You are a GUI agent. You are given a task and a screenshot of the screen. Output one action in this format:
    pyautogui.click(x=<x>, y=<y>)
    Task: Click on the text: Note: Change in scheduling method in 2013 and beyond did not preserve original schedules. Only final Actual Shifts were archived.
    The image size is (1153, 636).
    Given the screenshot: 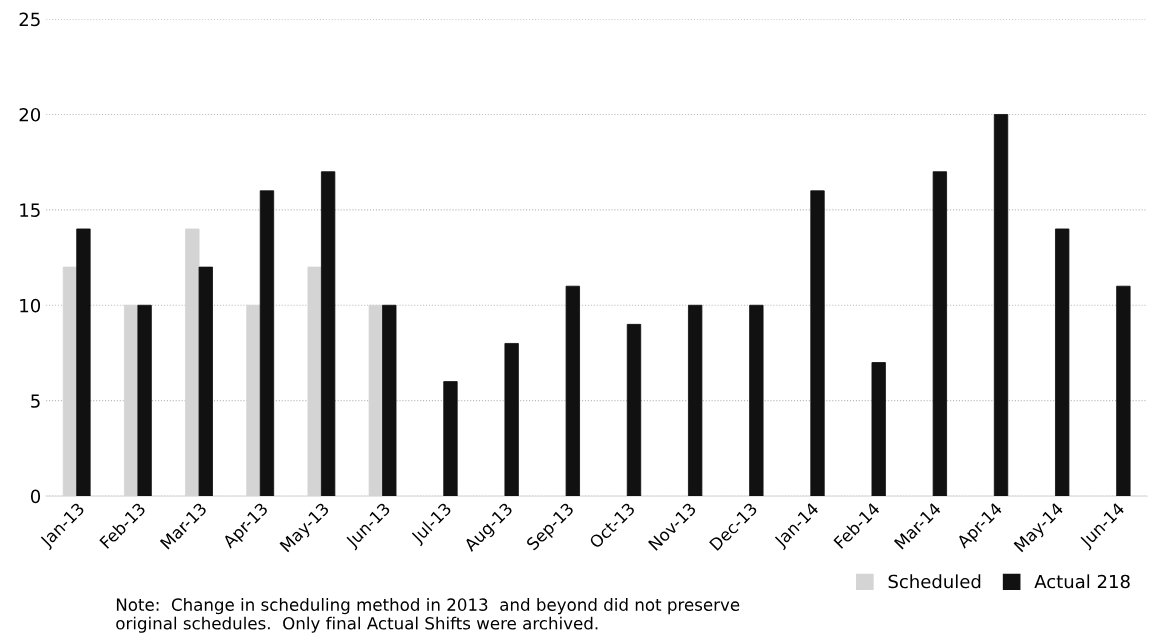 What is the action you would take?
    pyautogui.click(x=428, y=615)
    